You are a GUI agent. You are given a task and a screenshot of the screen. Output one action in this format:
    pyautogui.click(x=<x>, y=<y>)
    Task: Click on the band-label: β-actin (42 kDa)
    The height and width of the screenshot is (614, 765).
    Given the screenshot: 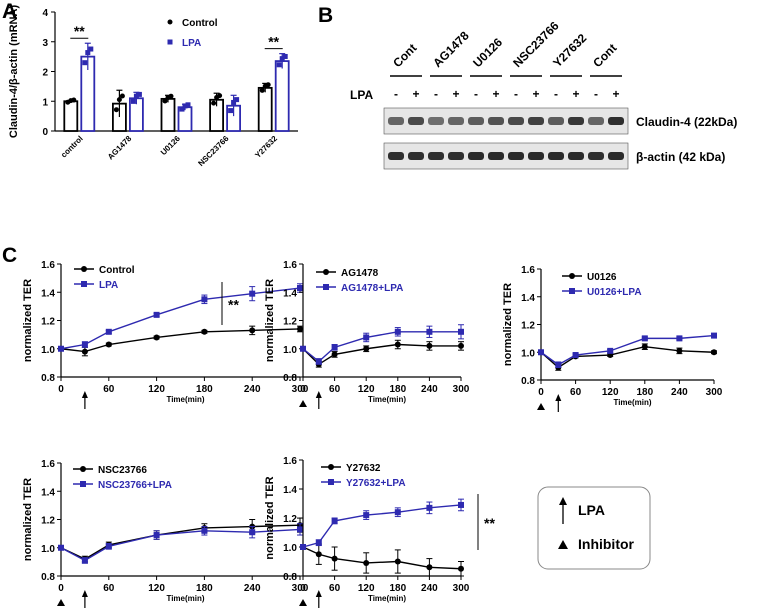 What is the action you would take?
    pyautogui.click(x=680, y=157)
    